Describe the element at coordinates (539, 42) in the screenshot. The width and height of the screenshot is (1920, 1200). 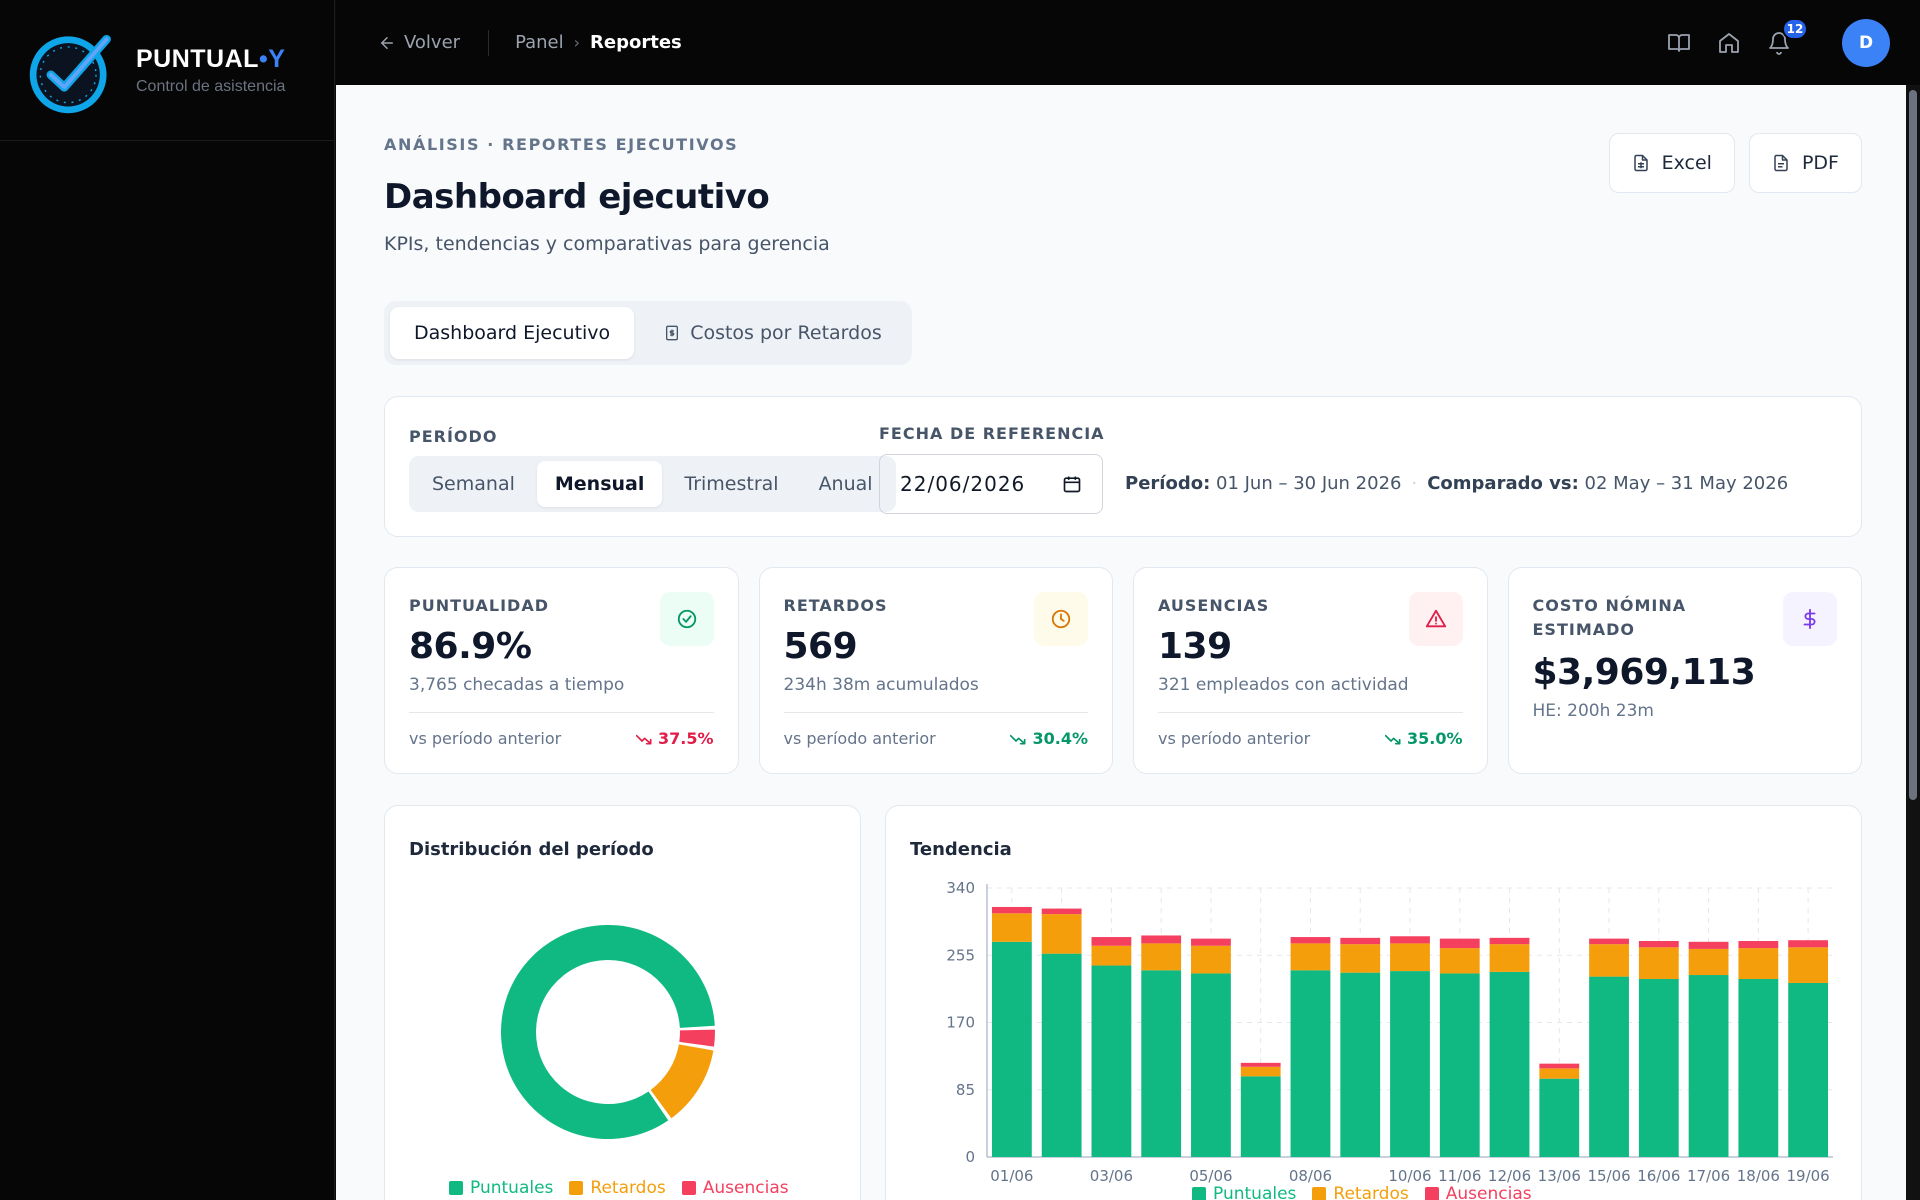
I see `breadcrumb-panel: Panel` at that location.